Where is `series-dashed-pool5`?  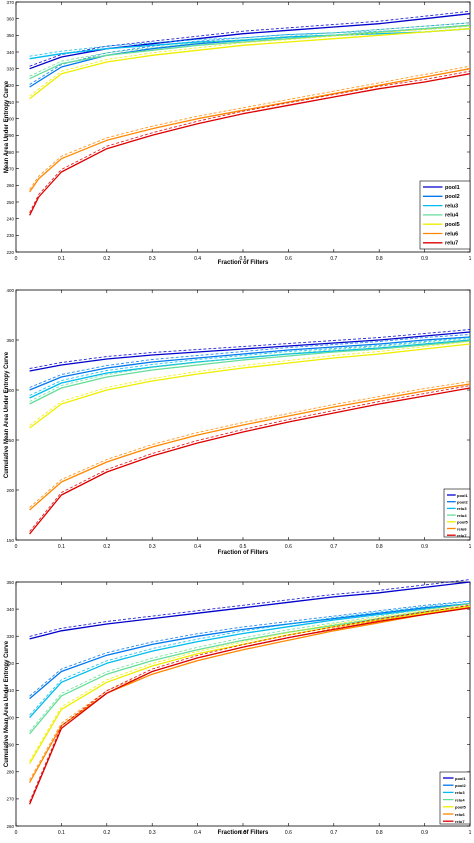
series-dashed-pool5 is located at coordinates (250, 383).